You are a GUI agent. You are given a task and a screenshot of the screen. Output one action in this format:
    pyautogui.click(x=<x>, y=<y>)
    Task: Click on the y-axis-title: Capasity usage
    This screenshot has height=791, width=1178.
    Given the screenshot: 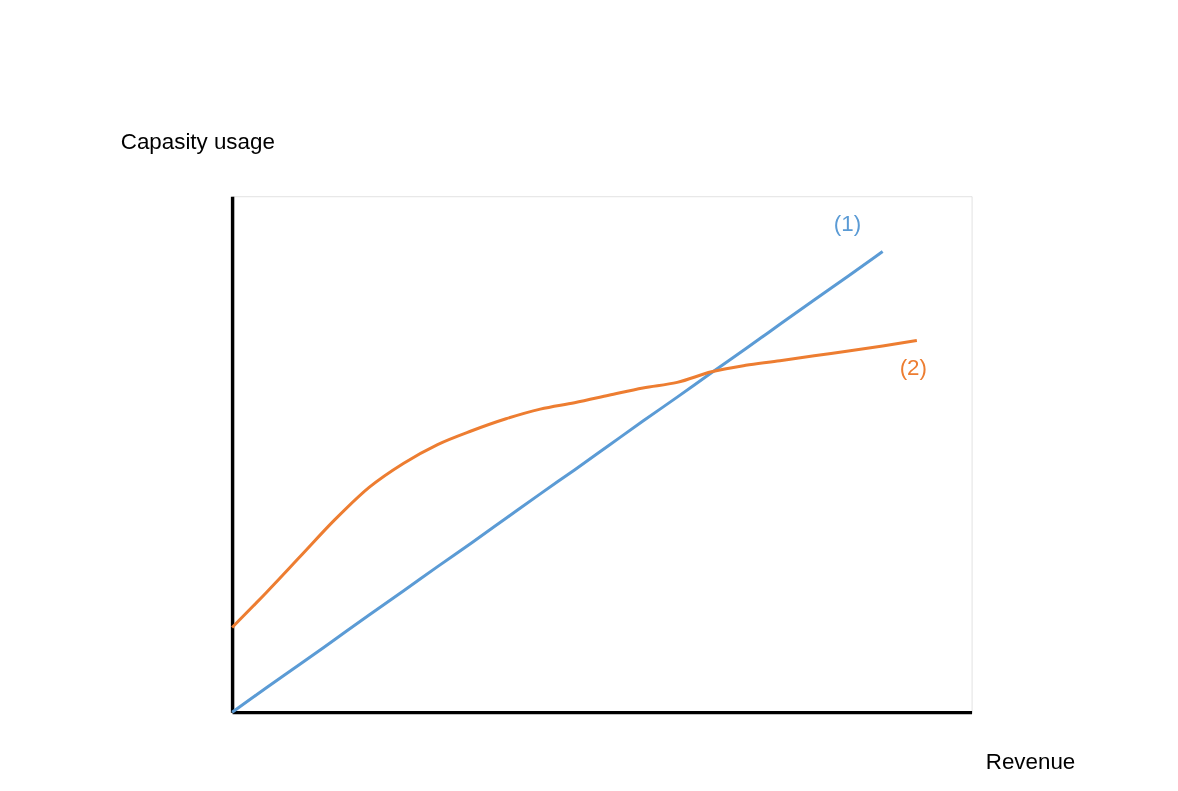 What is the action you would take?
    pyautogui.click(x=197, y=142)
    